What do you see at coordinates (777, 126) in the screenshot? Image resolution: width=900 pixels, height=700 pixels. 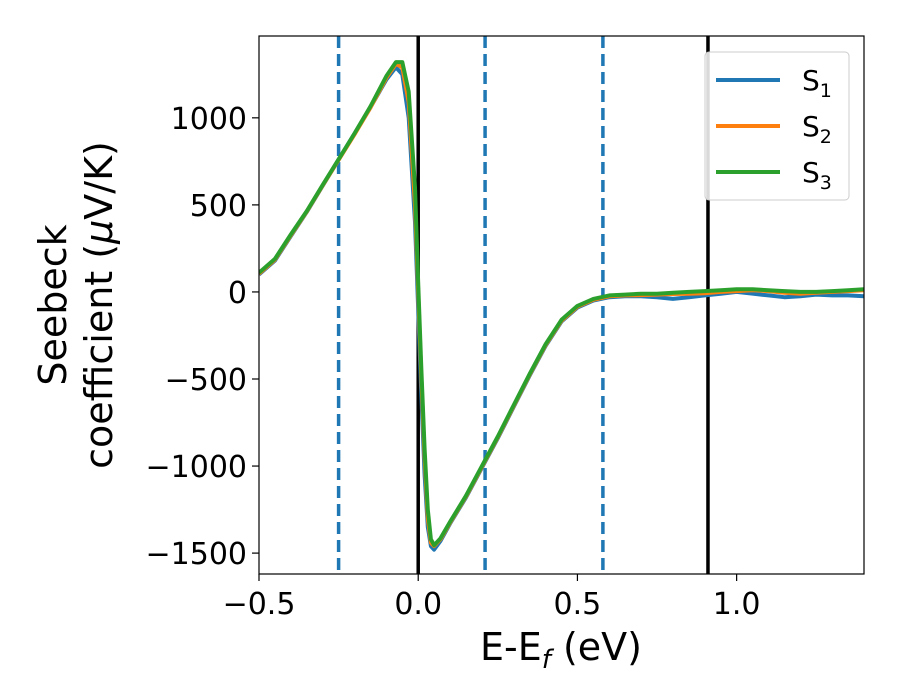 I see `legend: S1 S2 S3` at bounding box center [777, 126].